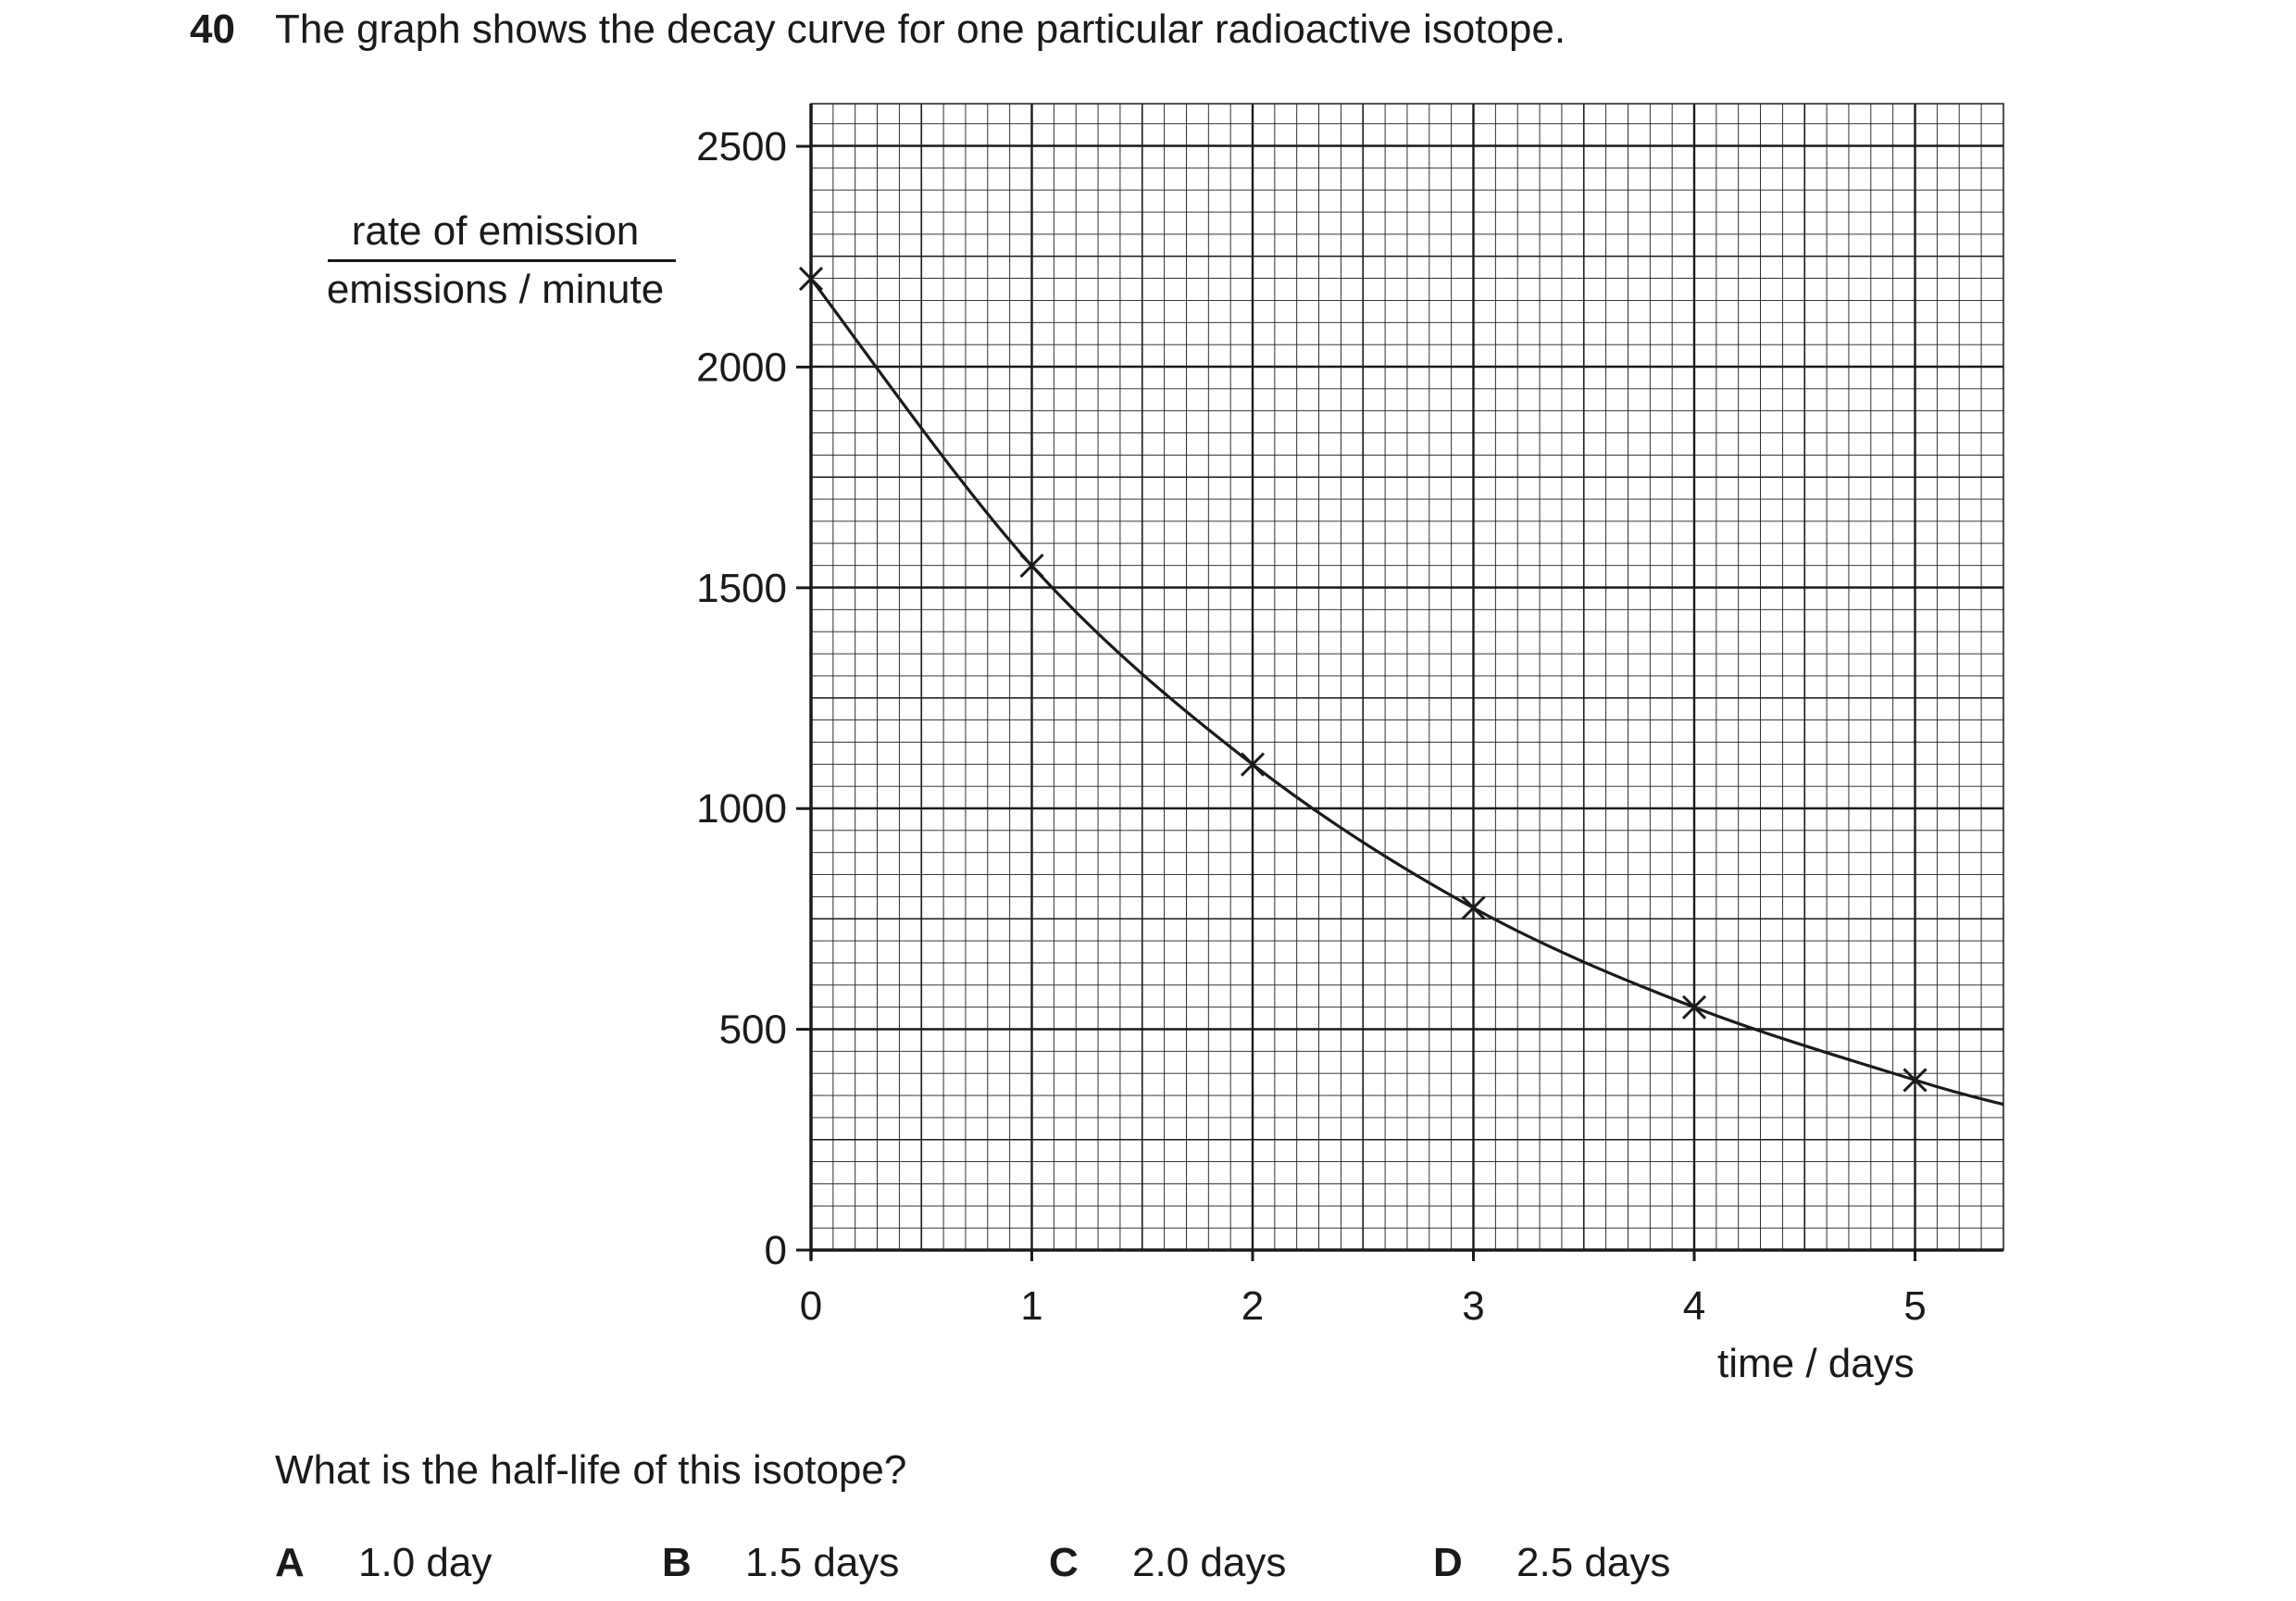  I want to click on y-tick-label: 1500, so click(741, 589).